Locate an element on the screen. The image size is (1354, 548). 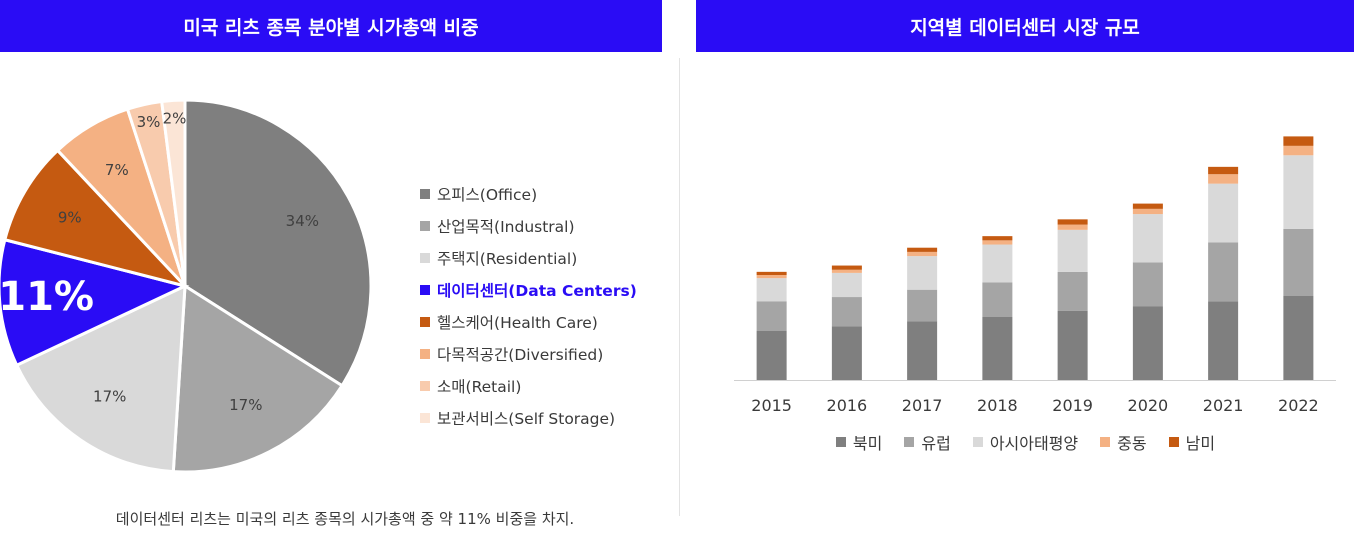
x-tick-label: 2018 is located at coordinates (997, 405).